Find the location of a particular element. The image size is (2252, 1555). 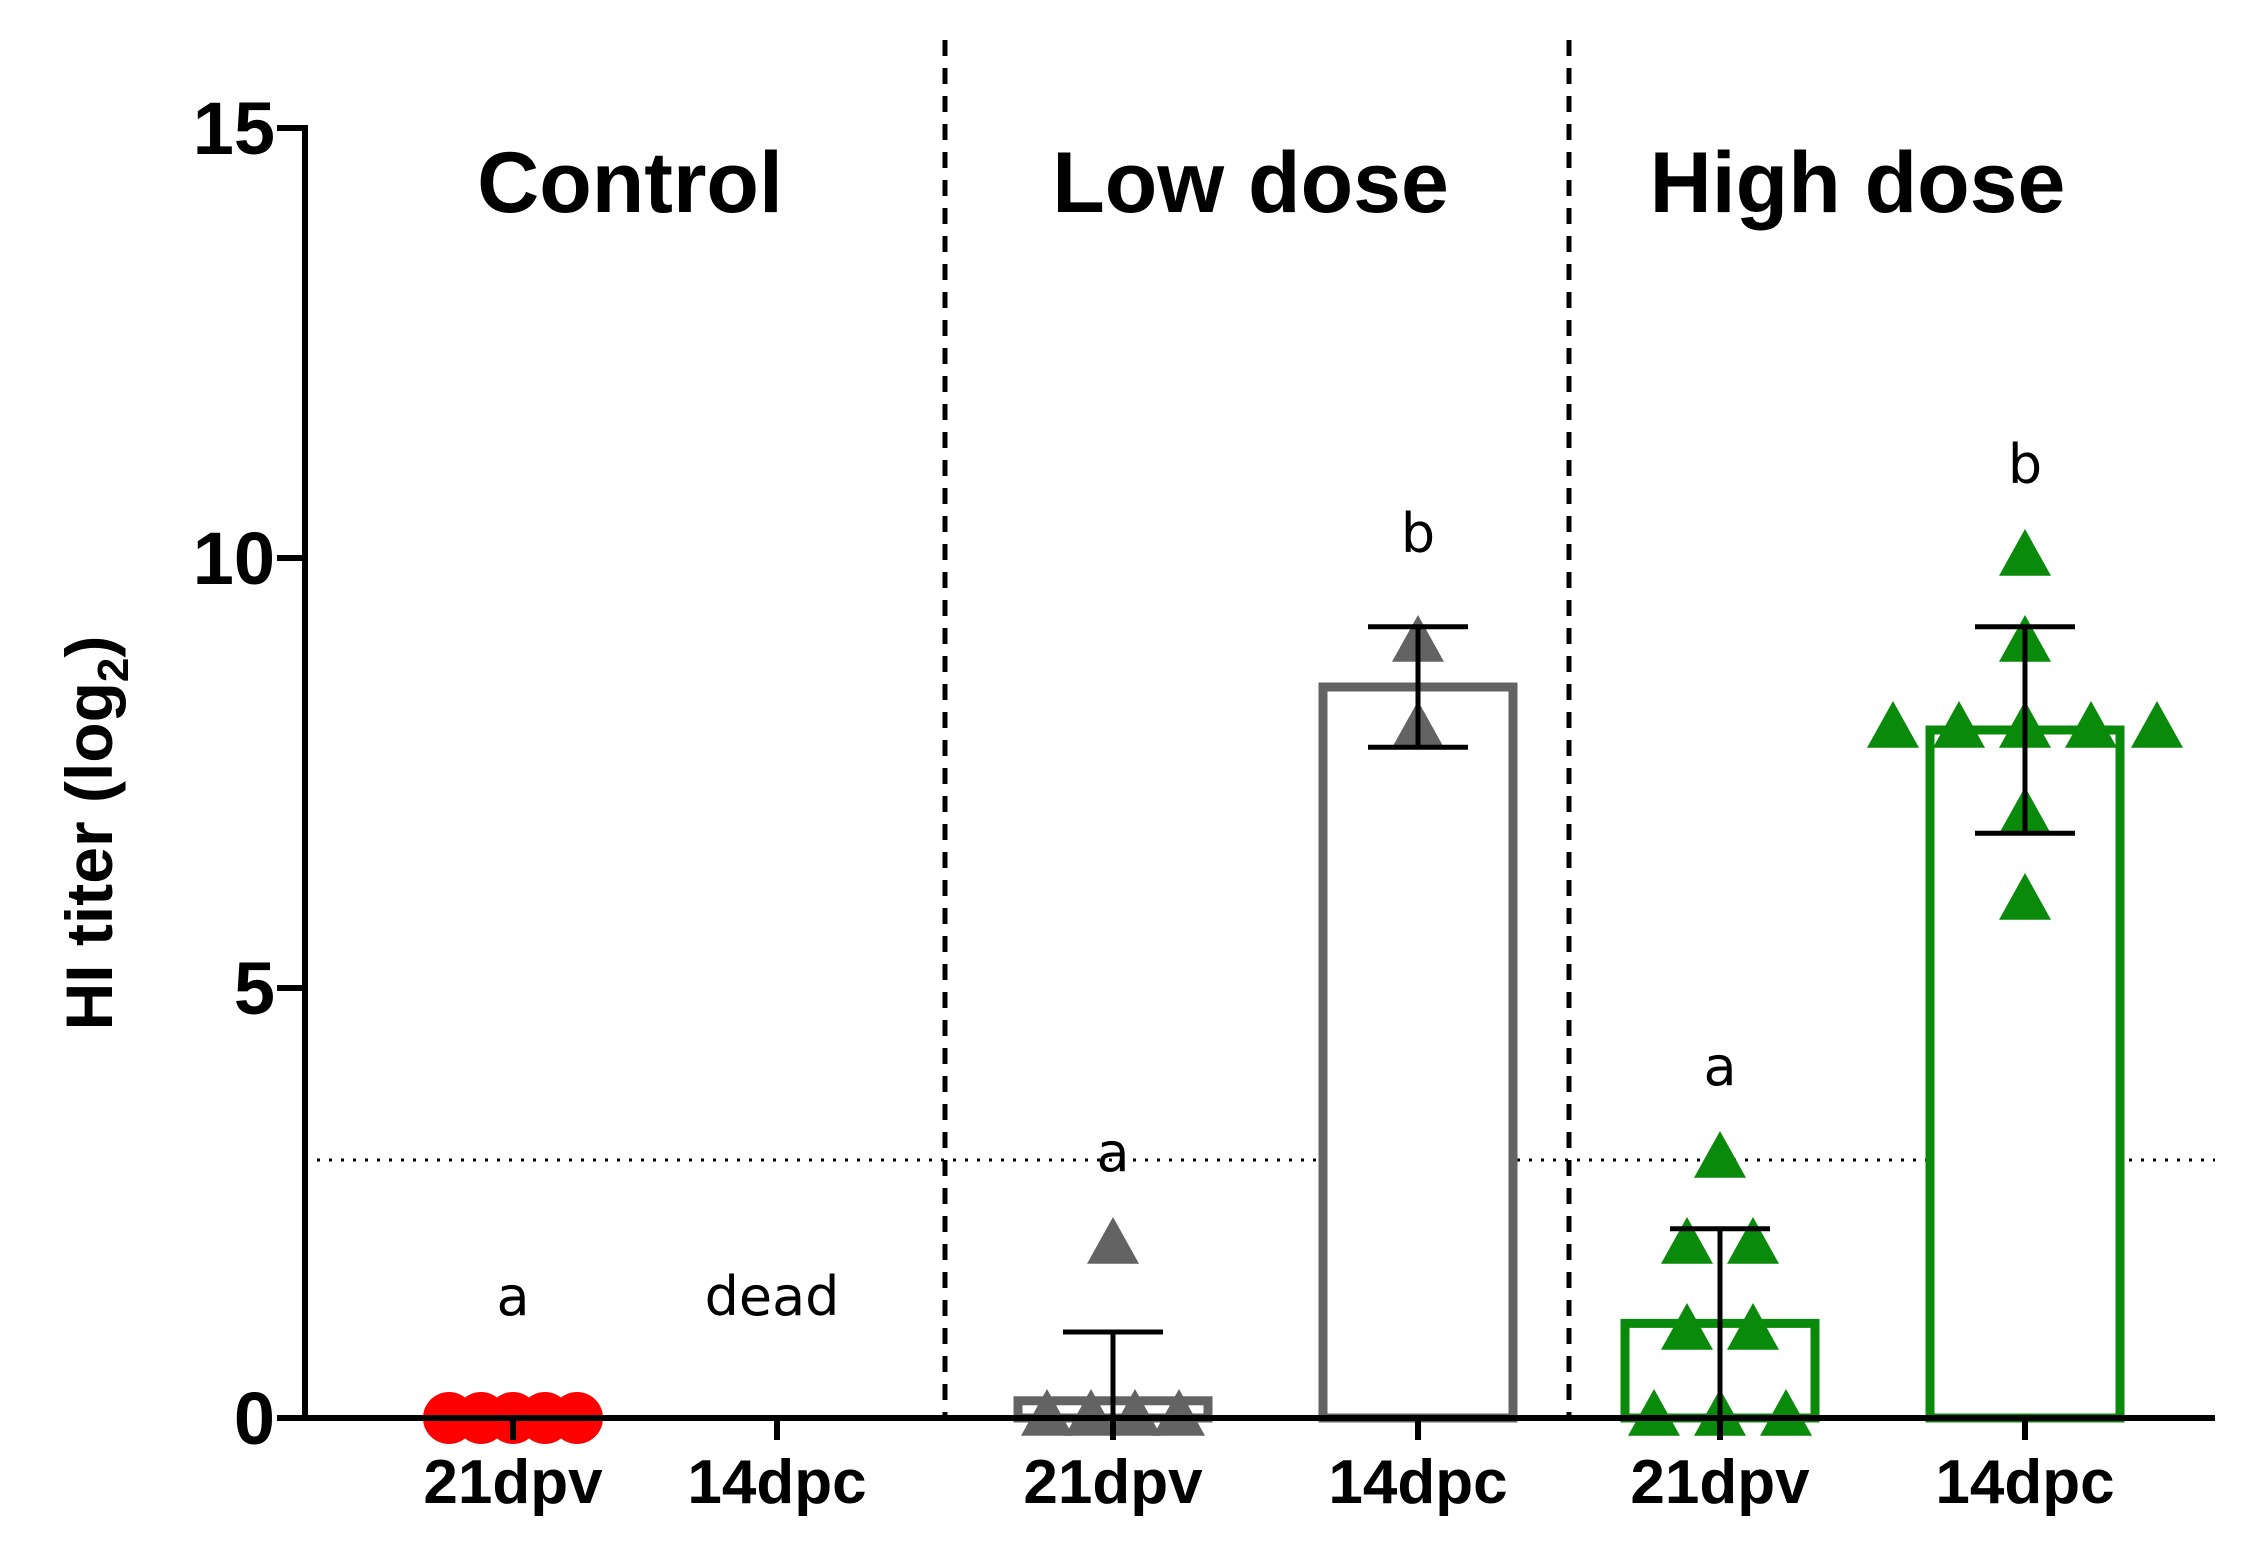

y-tick-label: 15 is located at coordinates (234, 128).